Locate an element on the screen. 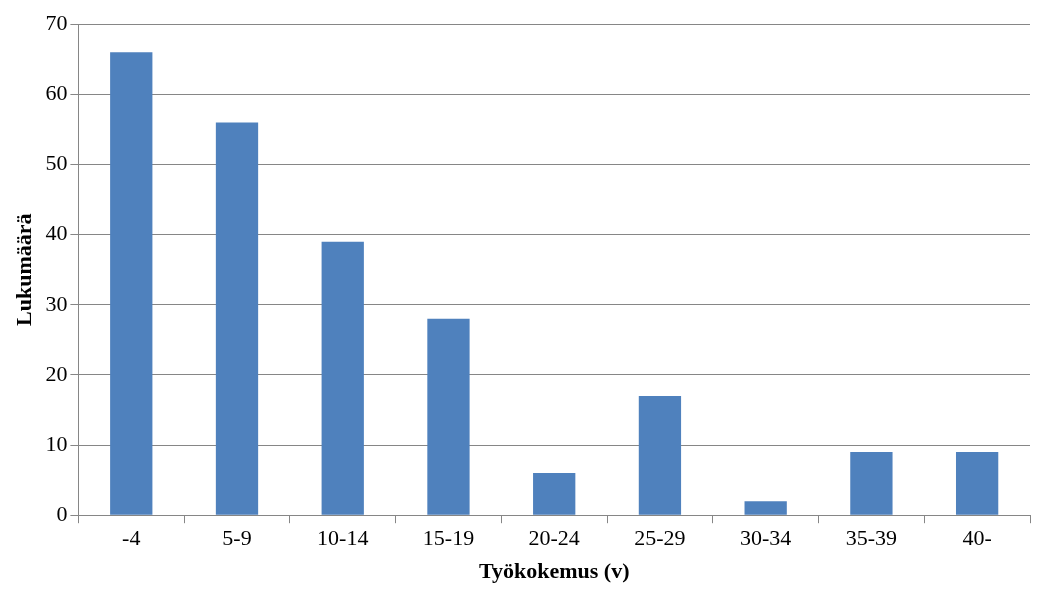 This screenshot has height=598, width=1042. x-tick-label: 15-19 is located at coordinates (448, 538).